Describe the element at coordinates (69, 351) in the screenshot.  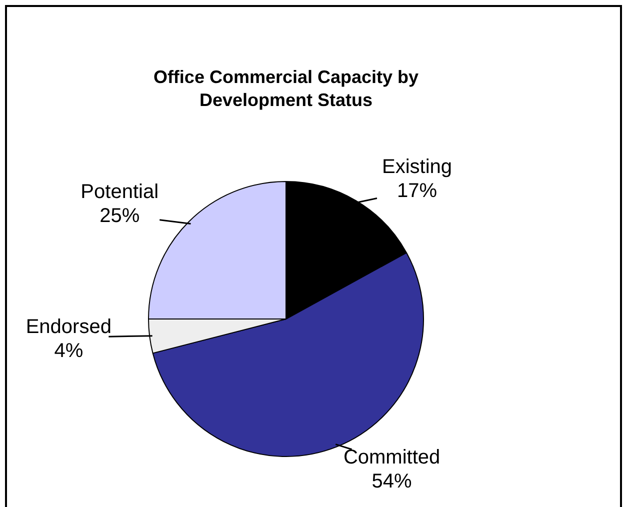
I see `data-label: 4%` at that location.